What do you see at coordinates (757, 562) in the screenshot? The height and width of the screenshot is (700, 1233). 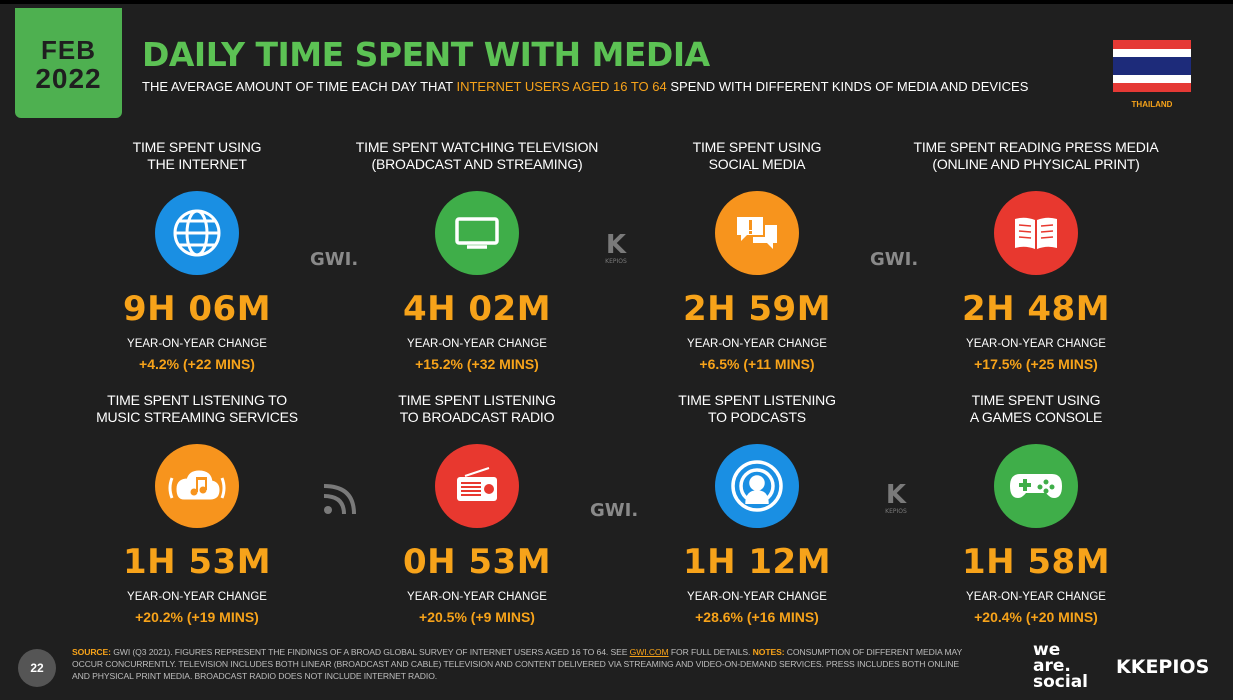 I see `metric-value: 1H 12M` at bounding box center [757, 562].